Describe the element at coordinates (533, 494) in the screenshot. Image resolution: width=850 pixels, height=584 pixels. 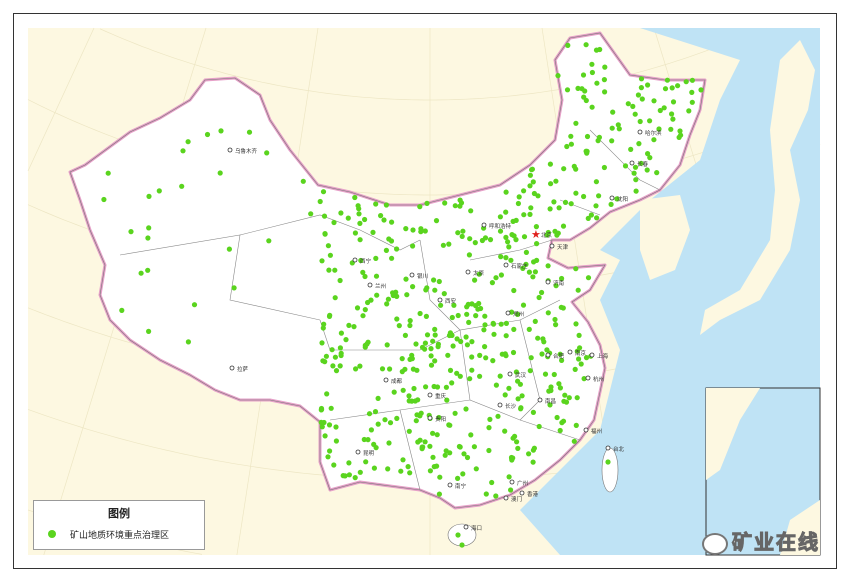
I see `city-label: 香港` at that location.